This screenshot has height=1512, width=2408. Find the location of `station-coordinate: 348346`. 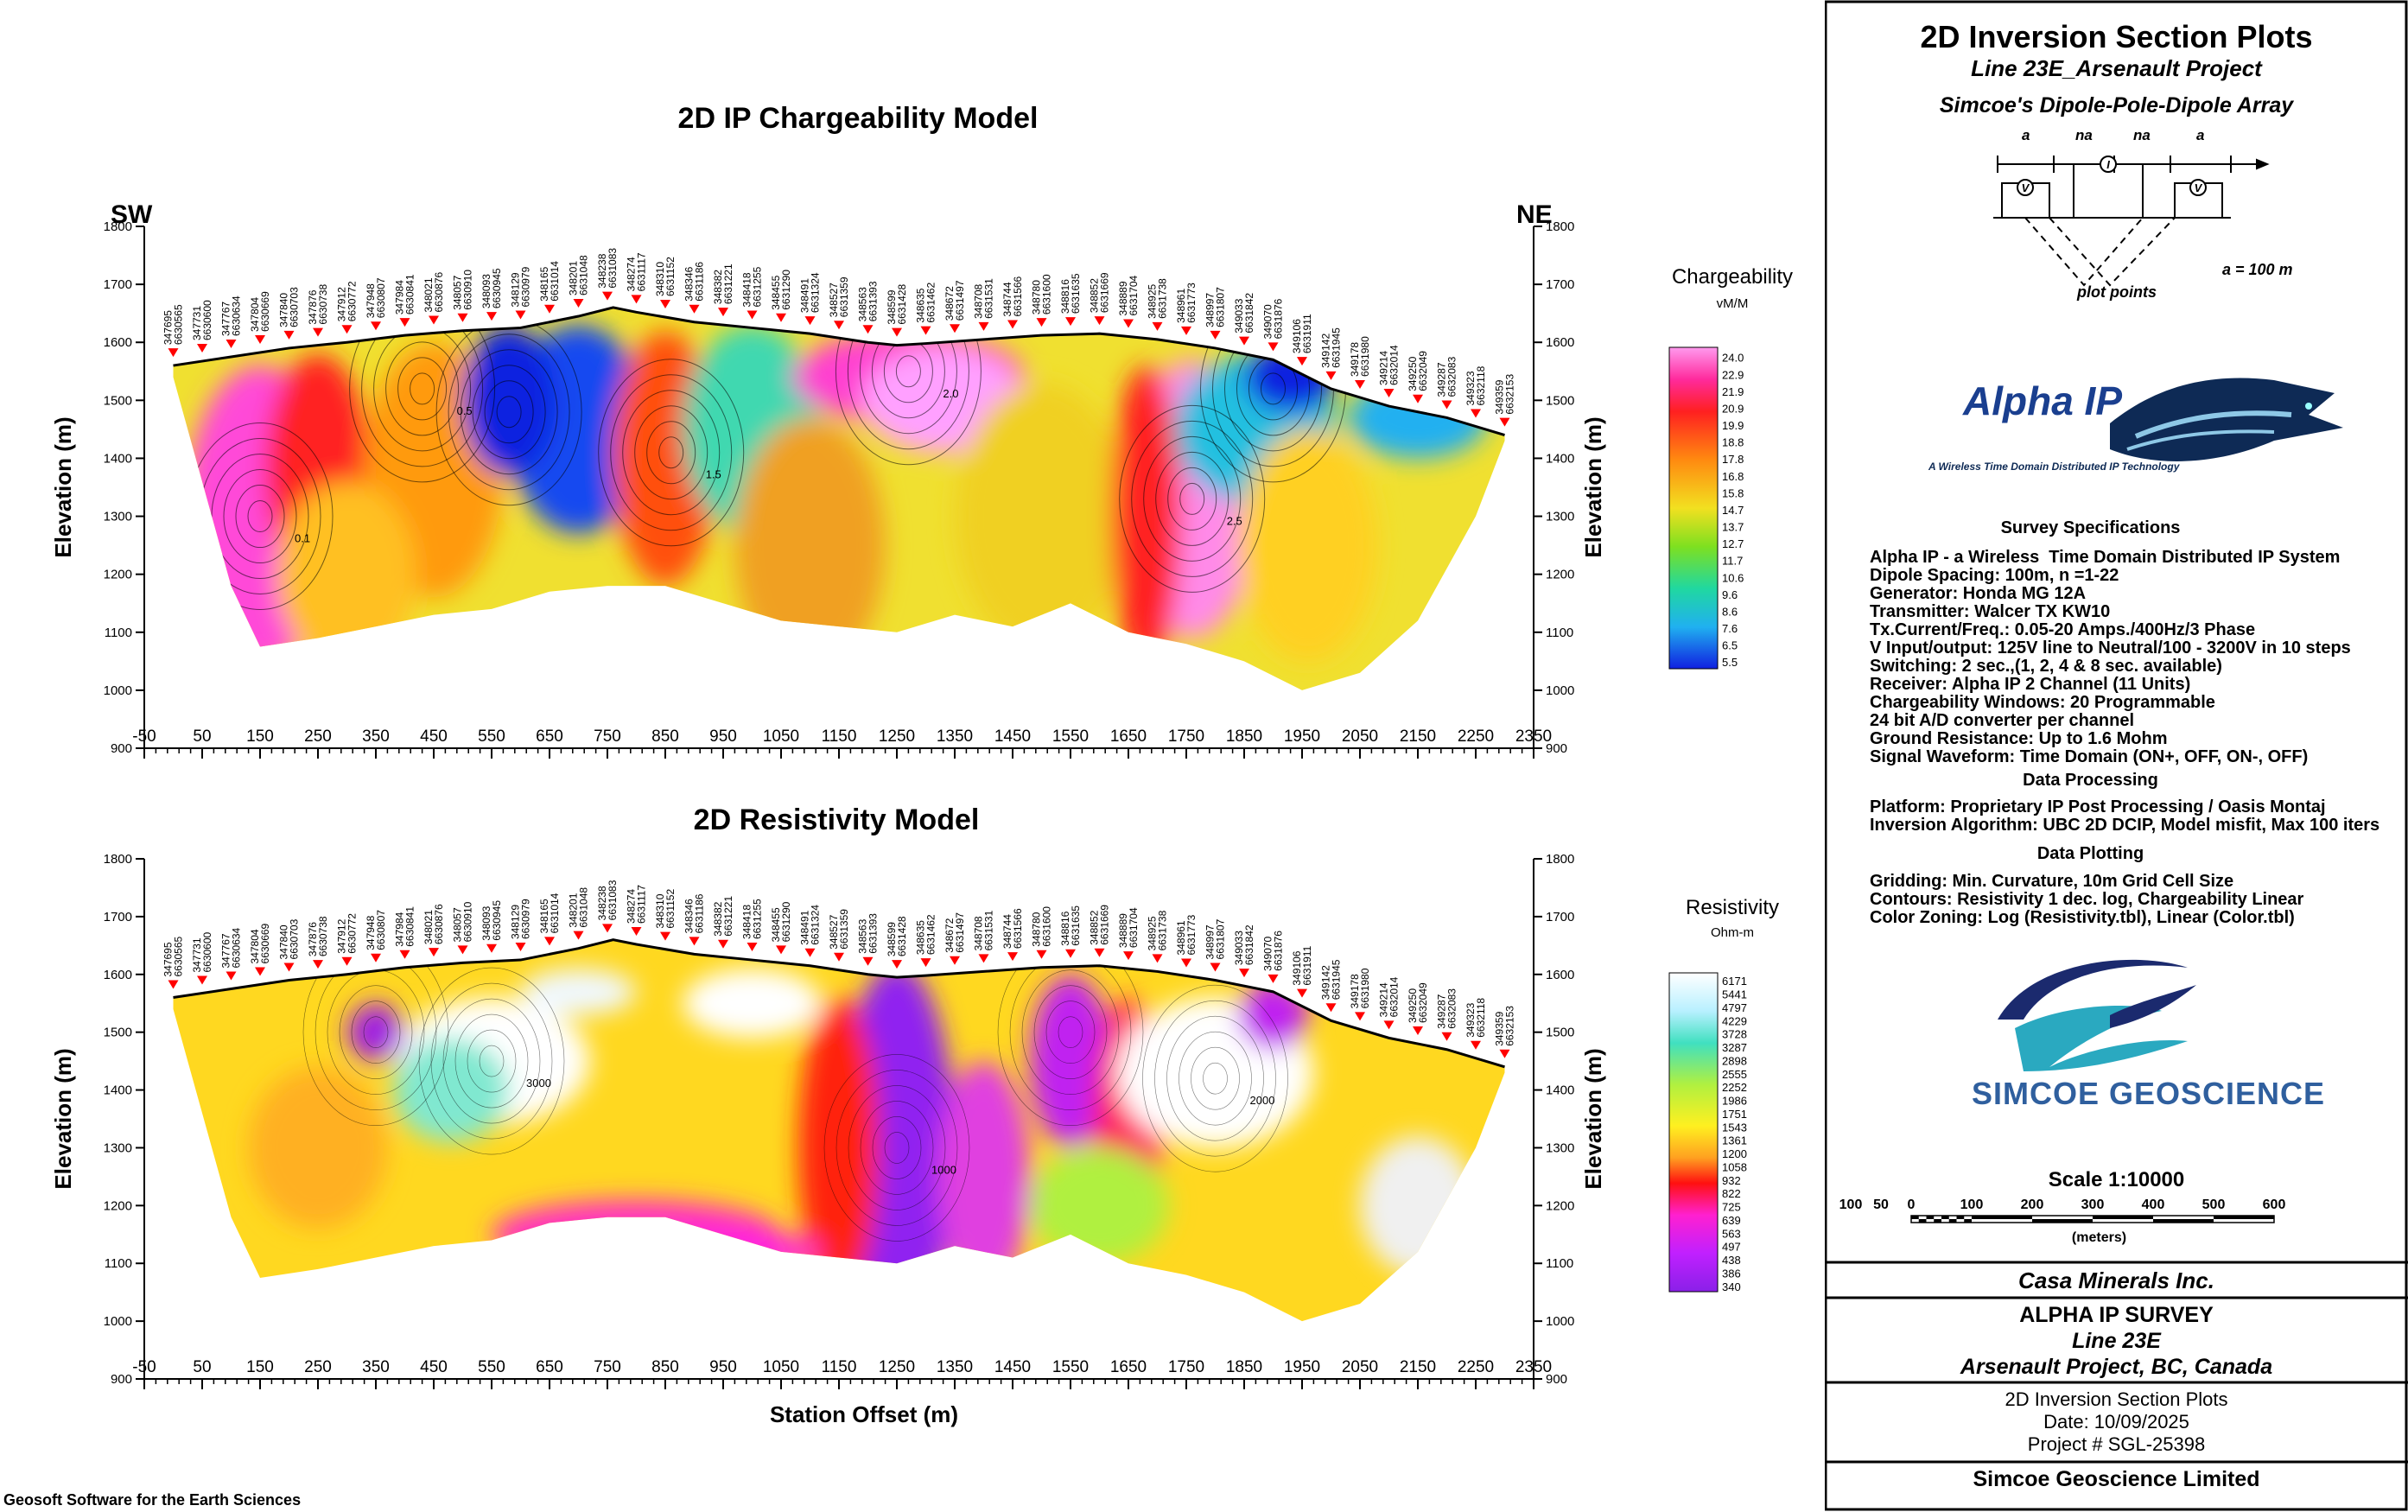

station-coordinate: 348346 is located at coordinates (689, 916).